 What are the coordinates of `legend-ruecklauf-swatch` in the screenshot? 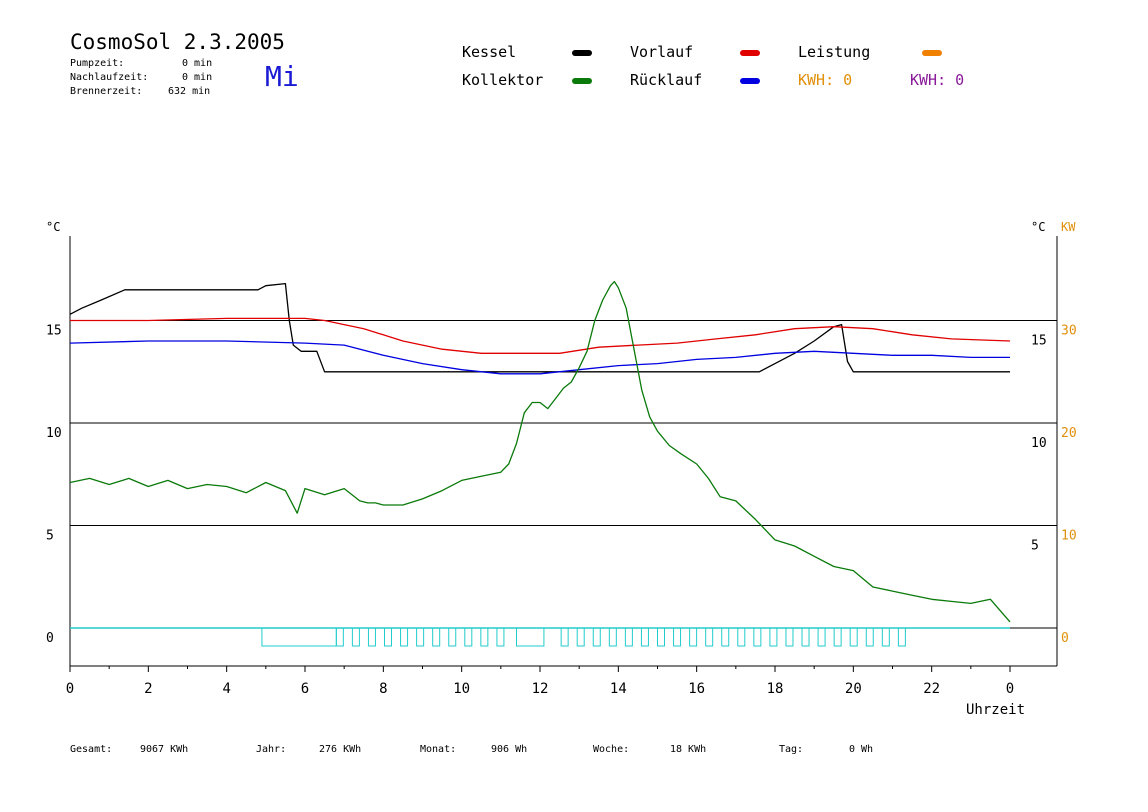 It's located at (750, 81).